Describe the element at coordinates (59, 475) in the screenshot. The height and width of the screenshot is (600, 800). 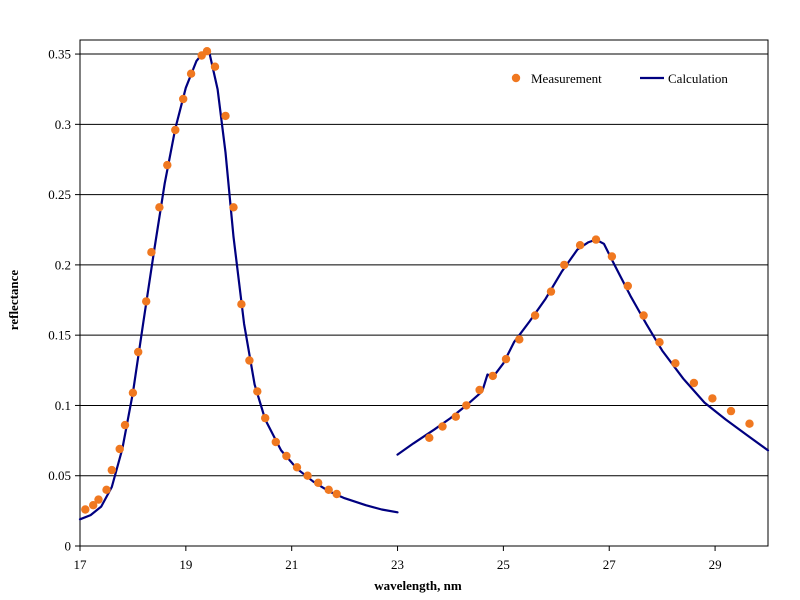
I see `y-tick-label: 0.05` at that location.